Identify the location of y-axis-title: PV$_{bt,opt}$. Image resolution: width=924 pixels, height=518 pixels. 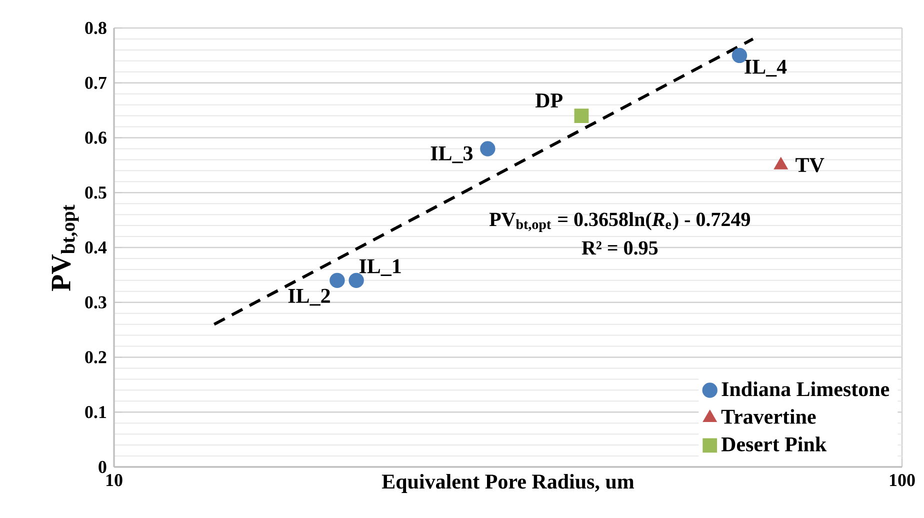
(65, 247).